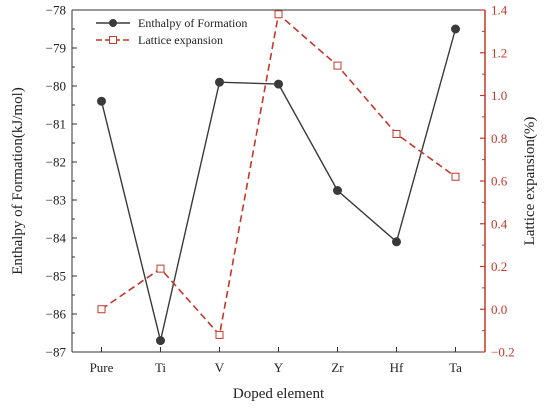  I want to click on legend-enthalpy-marker, so click(113, 23).